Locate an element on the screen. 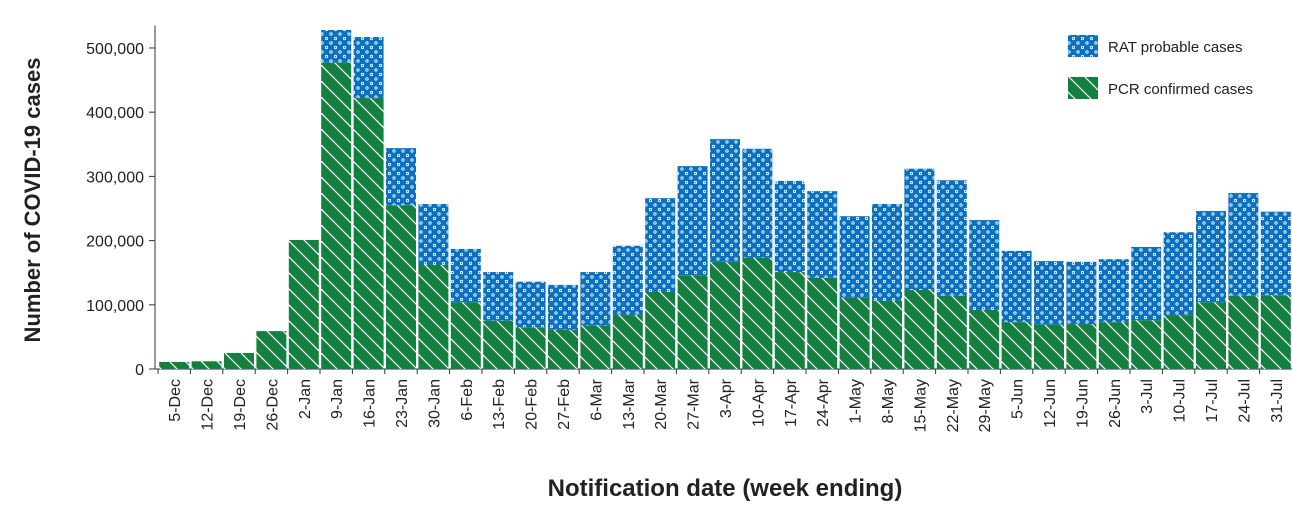 The height and width of the screenshot is (511, 1292). x-tick-label: 2-Jan is located at coordinates (305, 399).